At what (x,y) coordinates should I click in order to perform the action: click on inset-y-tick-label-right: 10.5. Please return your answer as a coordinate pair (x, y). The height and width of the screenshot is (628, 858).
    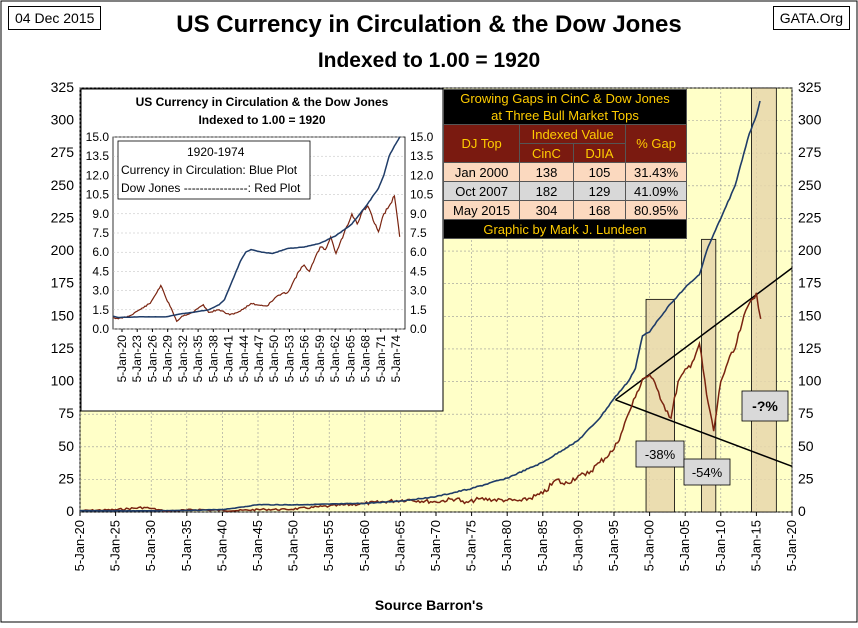
    Looking at the image, I should click on (422, 195).